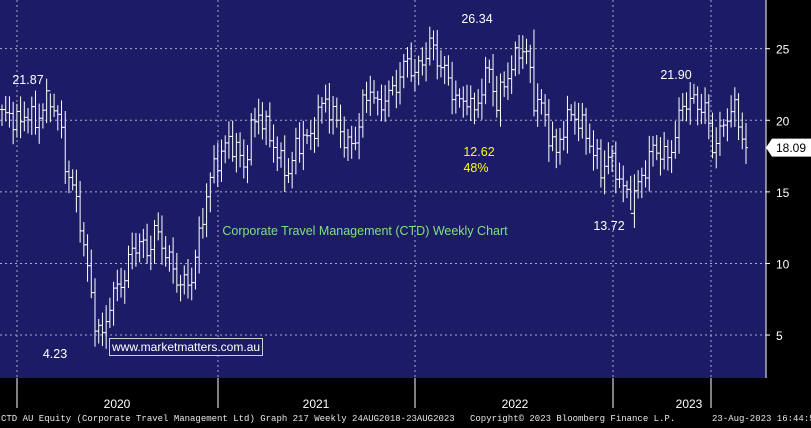  I want to click on y-tick-label: 25, so click(783, 50).